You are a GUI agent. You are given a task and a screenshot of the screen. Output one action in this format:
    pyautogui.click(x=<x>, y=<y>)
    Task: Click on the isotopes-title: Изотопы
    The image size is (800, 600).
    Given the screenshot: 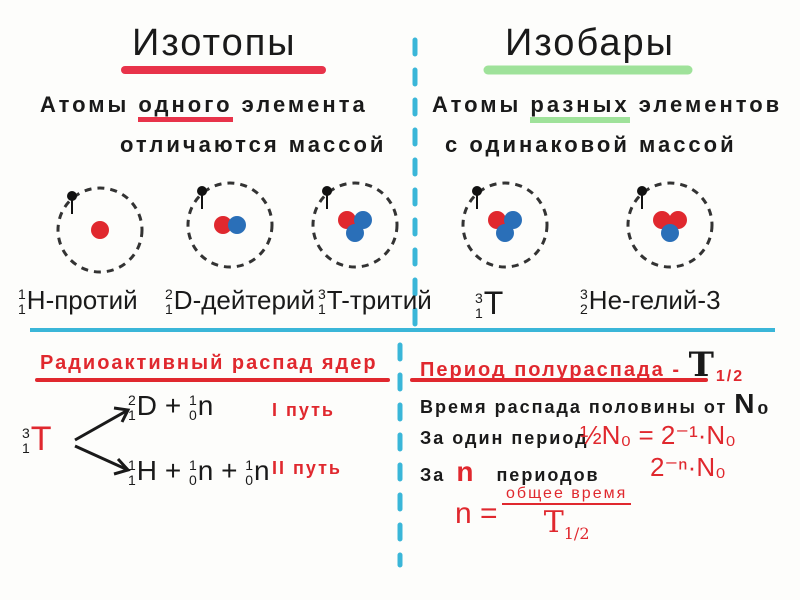 What is the action you would take?
    pyautogui.click(x=214, y=43)
    